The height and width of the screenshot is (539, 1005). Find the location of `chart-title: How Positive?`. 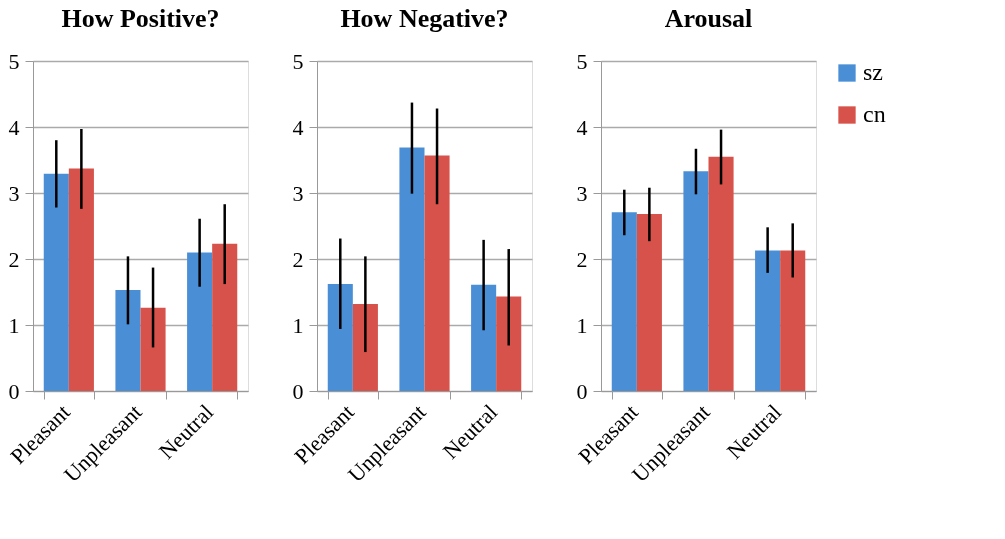

chart-title: How Positive? is located at coordinates (140, 18).